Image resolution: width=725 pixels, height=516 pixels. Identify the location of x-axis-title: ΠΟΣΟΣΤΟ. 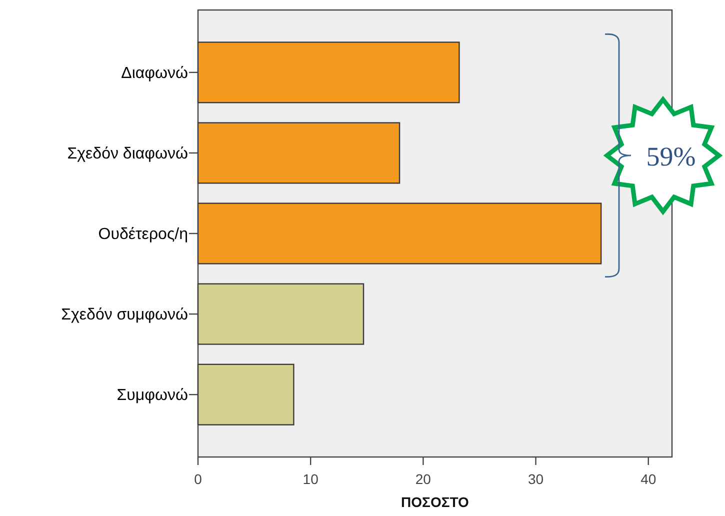
(435, 502).